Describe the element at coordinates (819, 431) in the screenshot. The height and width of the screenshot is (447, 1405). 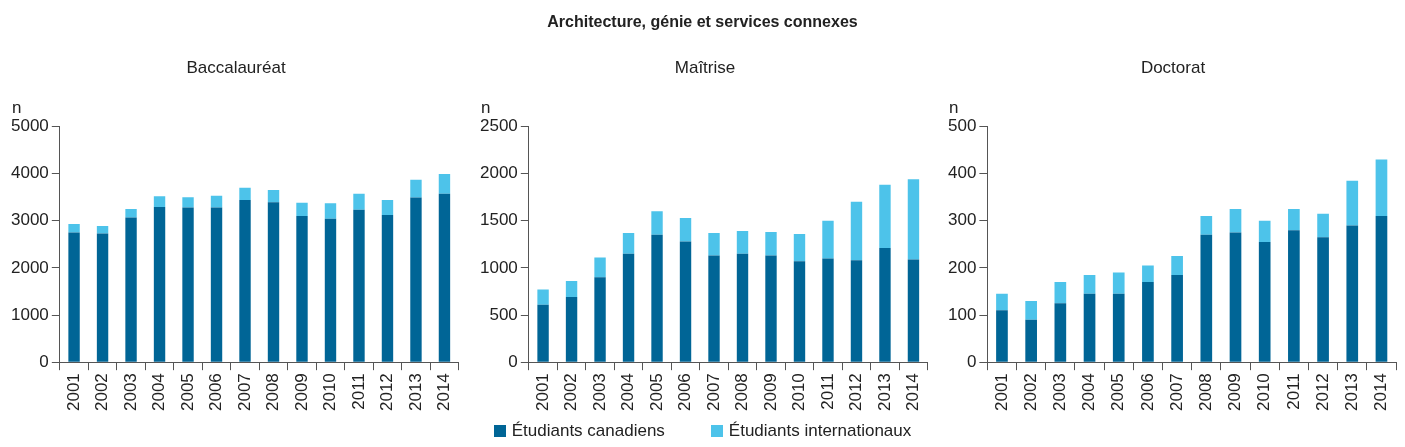
I see `legend-label: Étudiants internationaux` at that location.